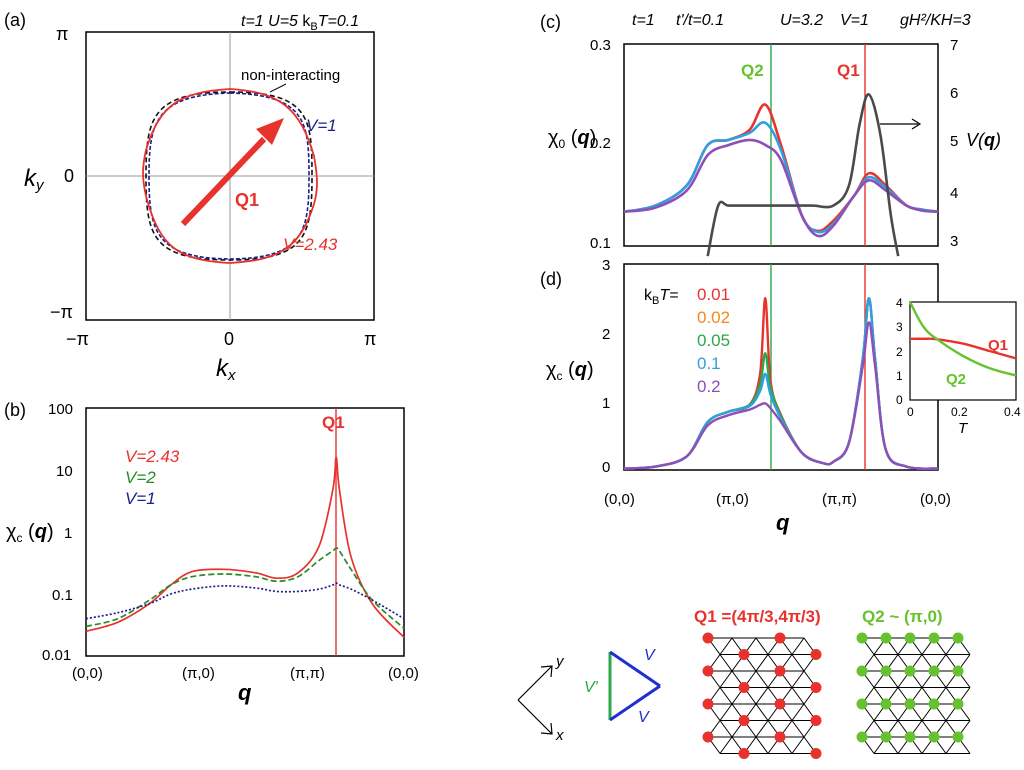  Describe the element at coordinates (783, 522) in the screenshot. I see `d-xlabel: q` at that location.